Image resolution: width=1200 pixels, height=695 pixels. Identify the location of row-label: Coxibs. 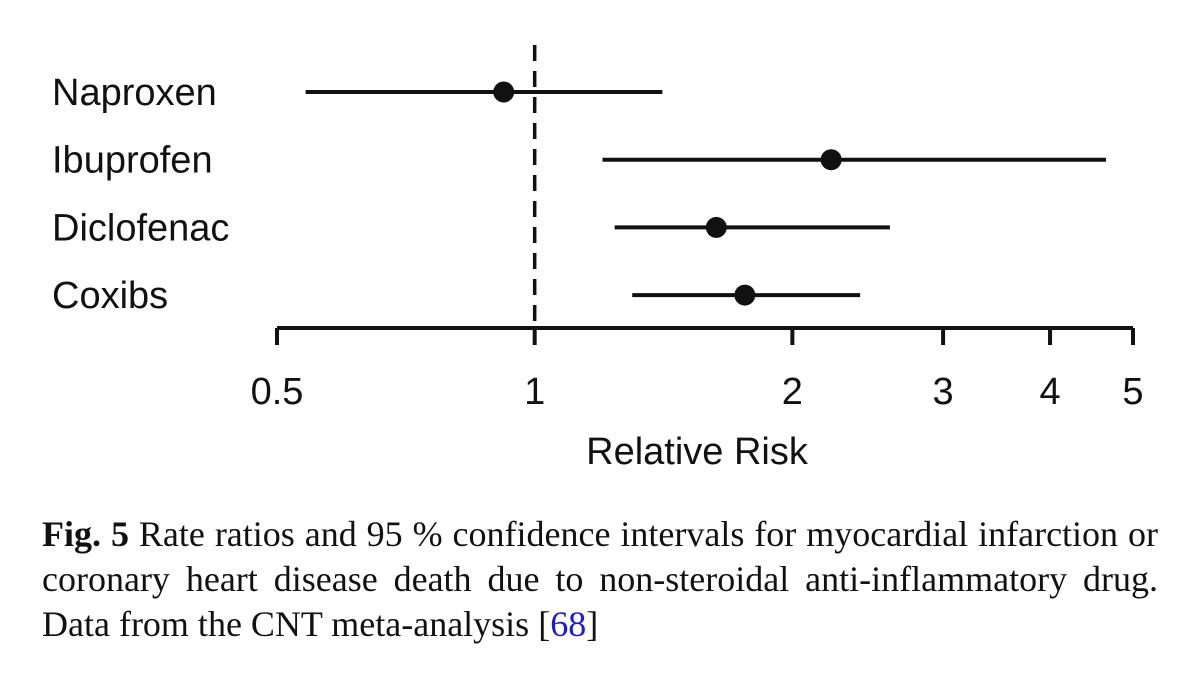
(110, 296).